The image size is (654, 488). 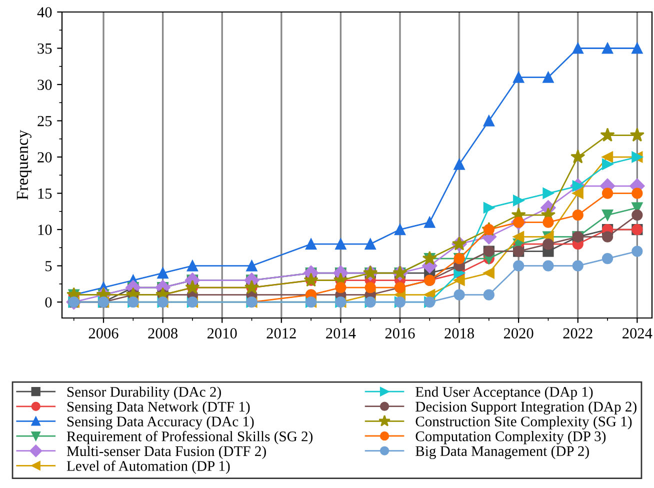 I want to click on x-tick-label: 2006, so click(x=103, y=333).